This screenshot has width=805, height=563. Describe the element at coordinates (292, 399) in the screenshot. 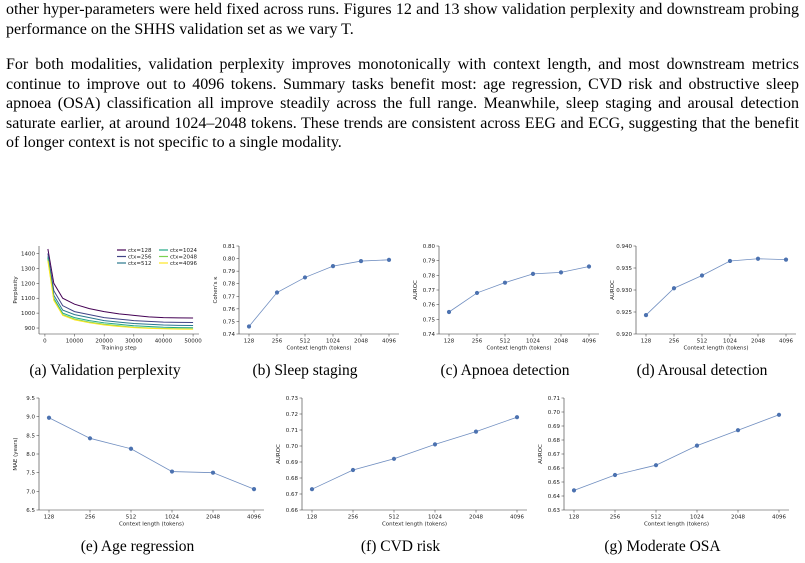

I see `y-tick-label: 0.73` at that location.